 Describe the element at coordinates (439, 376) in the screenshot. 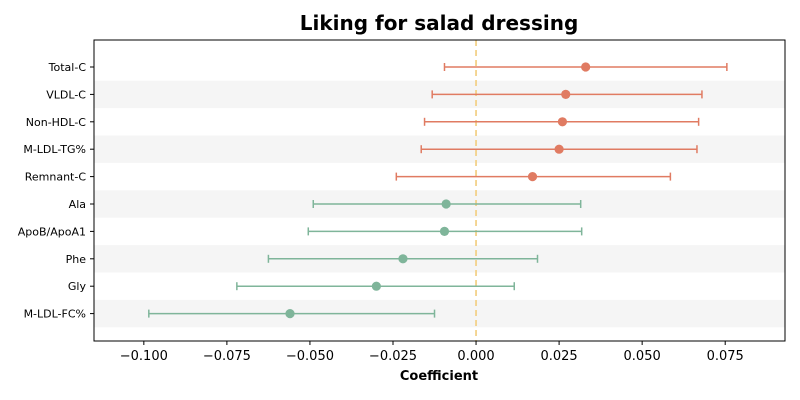

I see `x-axis-label: Coefficient` at that location.